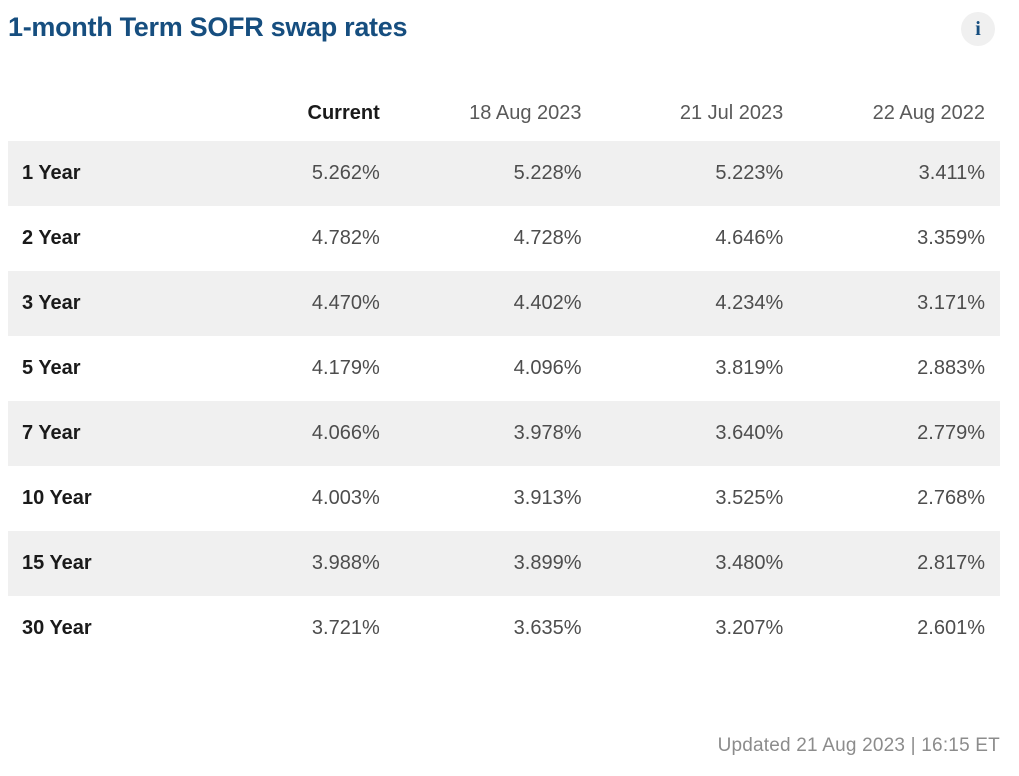 This screenshot has width=1019, height=776. I want to click on rate-cell: 4.728%, so click(547, 238).